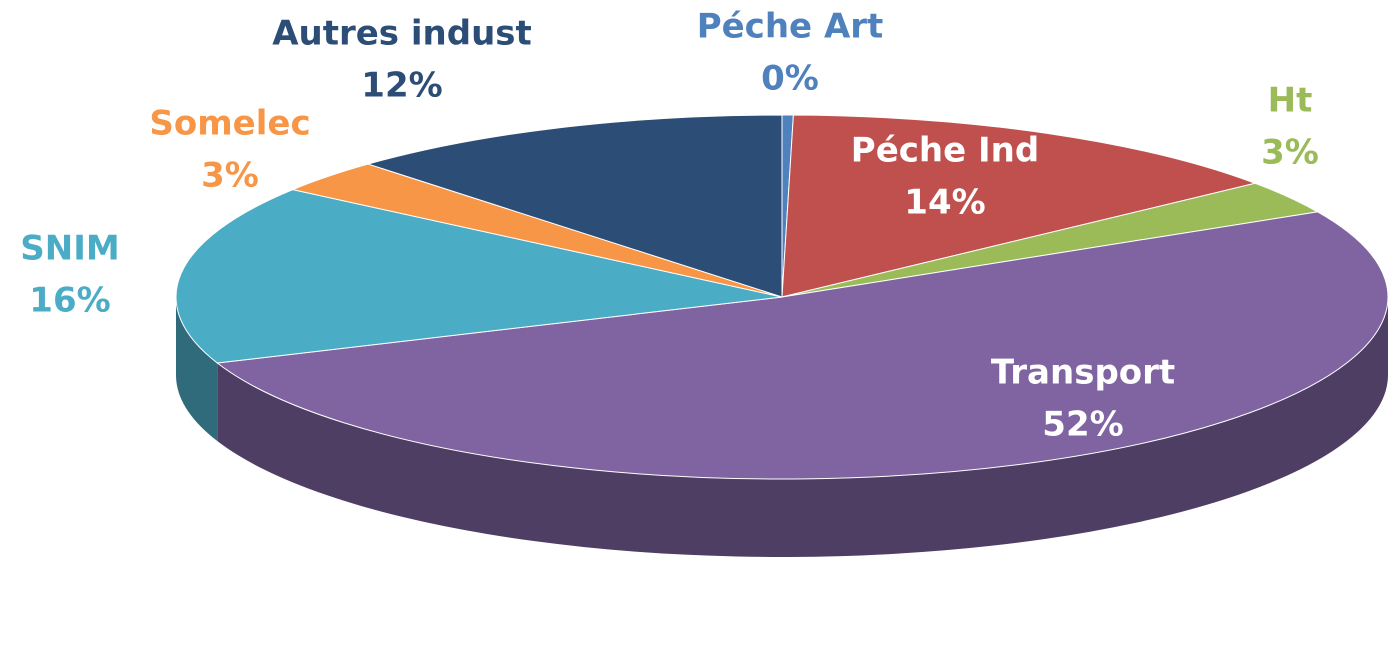 This screenshot has width=1394, height=665. Describe the element at coordinates (944, 203) in the screenshot. I see `slice-value-label: 14%` at that location.